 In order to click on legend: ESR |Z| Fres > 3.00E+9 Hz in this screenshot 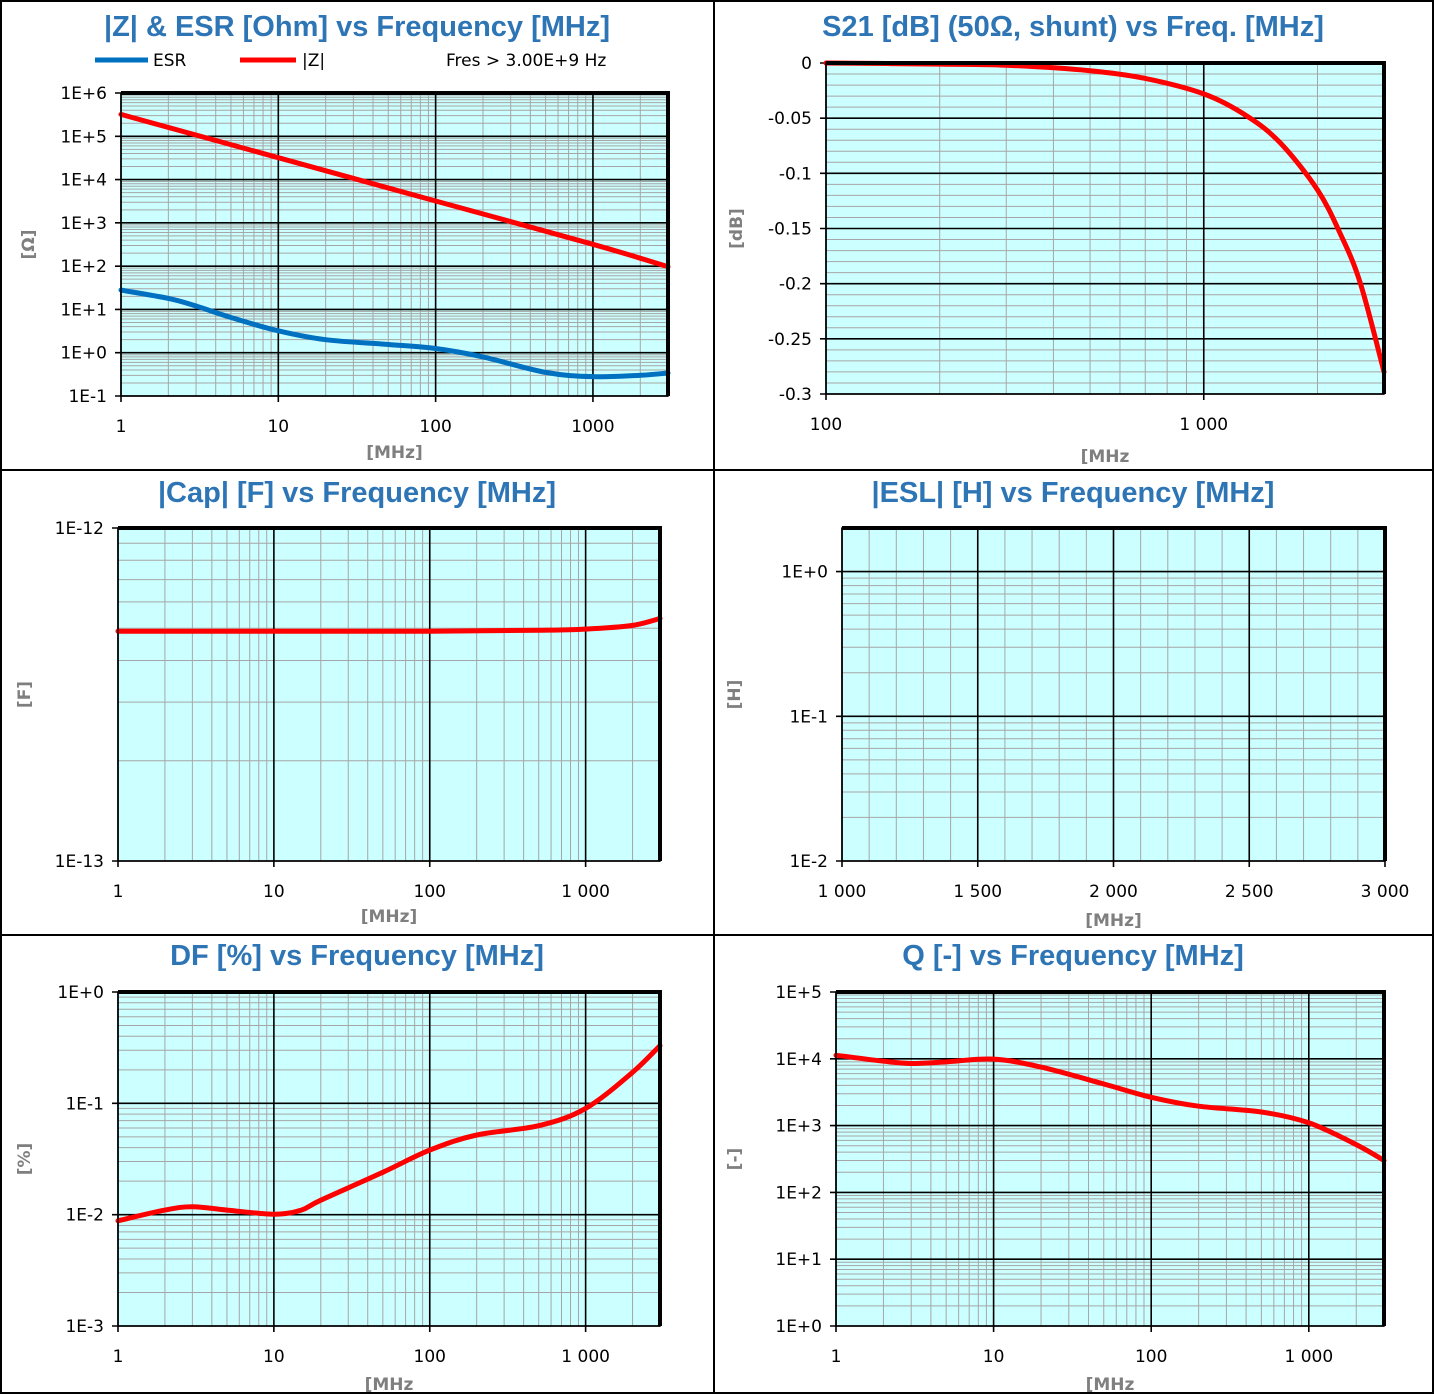, I will do `click(350, 61)`.